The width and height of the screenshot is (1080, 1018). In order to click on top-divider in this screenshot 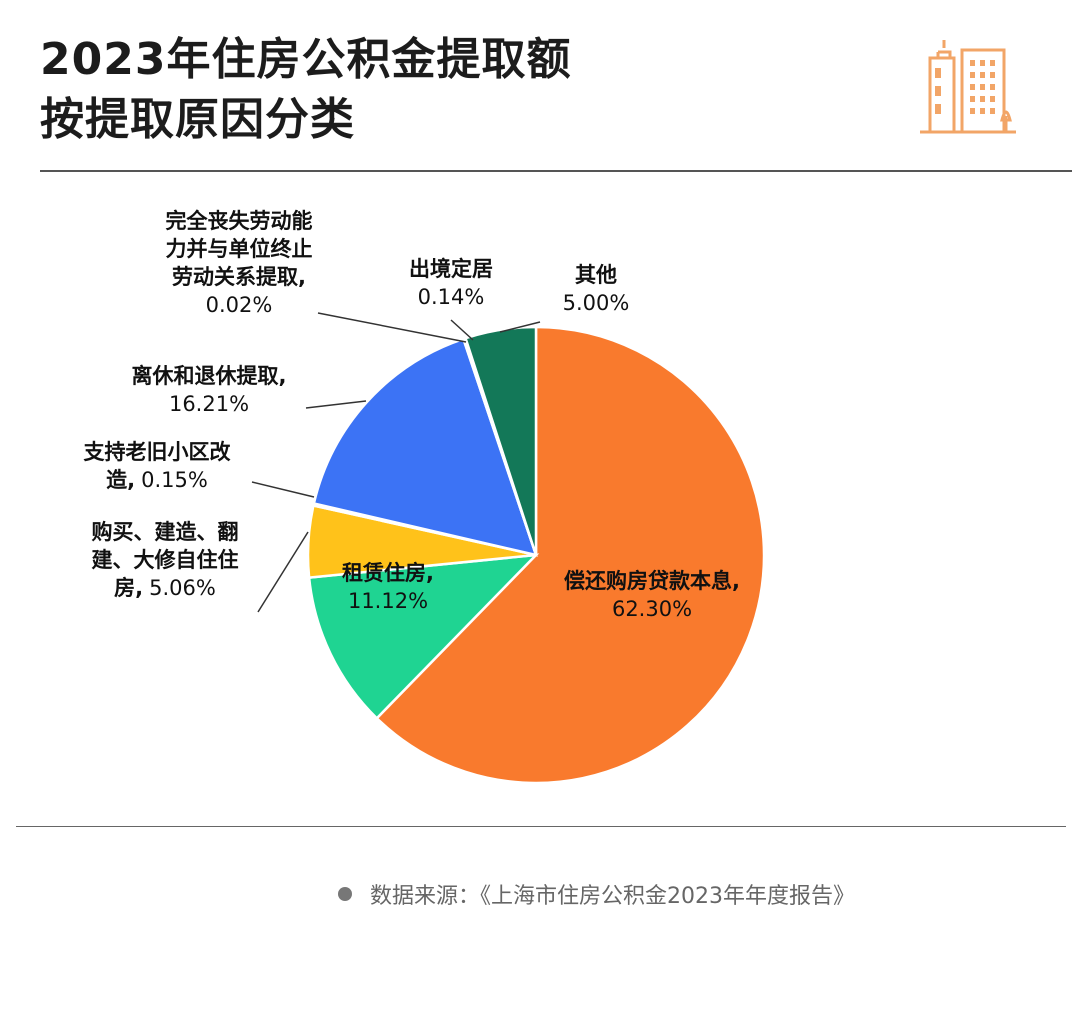, I will do `click(556, 171)`.